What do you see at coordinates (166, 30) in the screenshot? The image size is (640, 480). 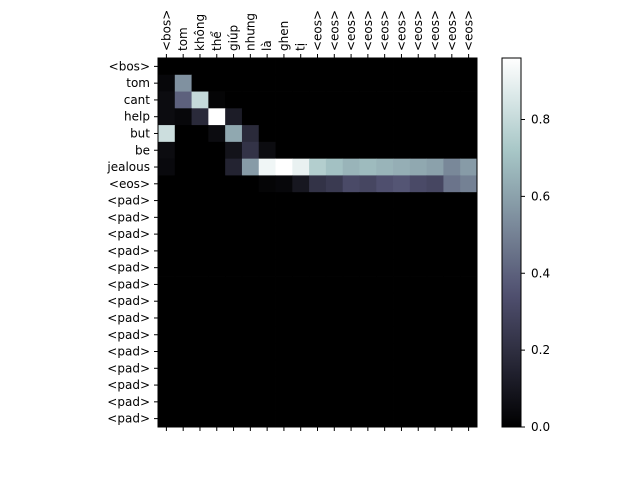 I see `x-tick-label: <bos>` at bounding box center [166, 30].